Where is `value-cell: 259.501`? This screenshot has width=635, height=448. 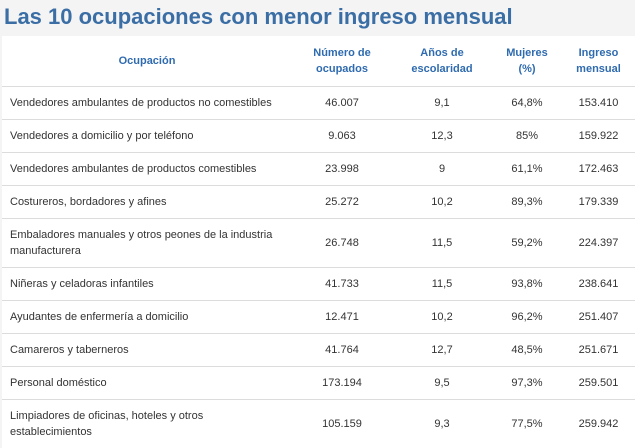 value-cell: 259.501 is located at coordinates (598, 383).